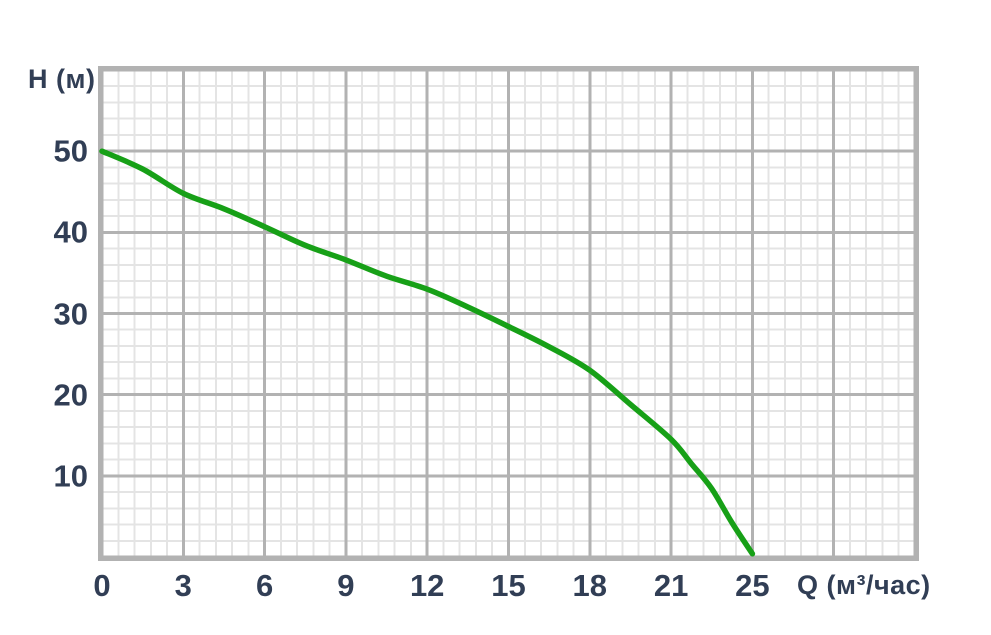  I want to click on x-tick-label: 15, so click(508, 585).